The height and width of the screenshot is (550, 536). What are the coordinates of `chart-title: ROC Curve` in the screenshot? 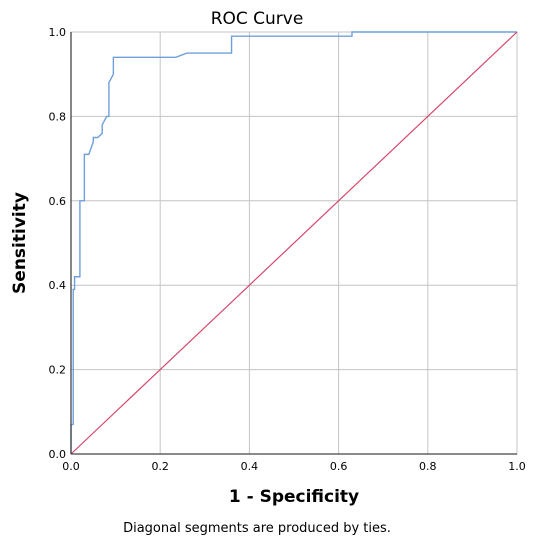 It's located at (257, 19).